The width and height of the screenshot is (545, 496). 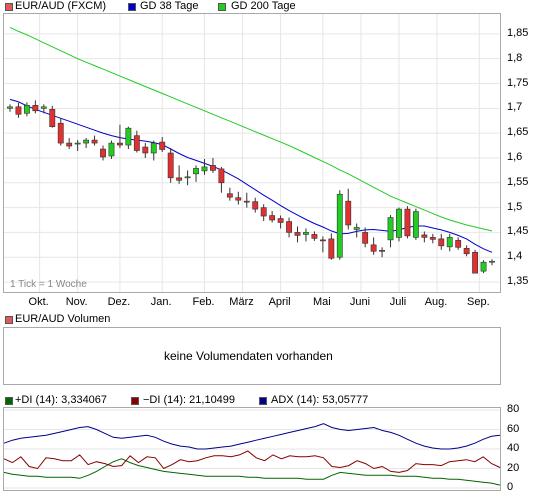 What do you see at coordinates (398, 302) in the screenshot?
I see `price-x-tick-label: Juli` at bounding box center [398, 302].